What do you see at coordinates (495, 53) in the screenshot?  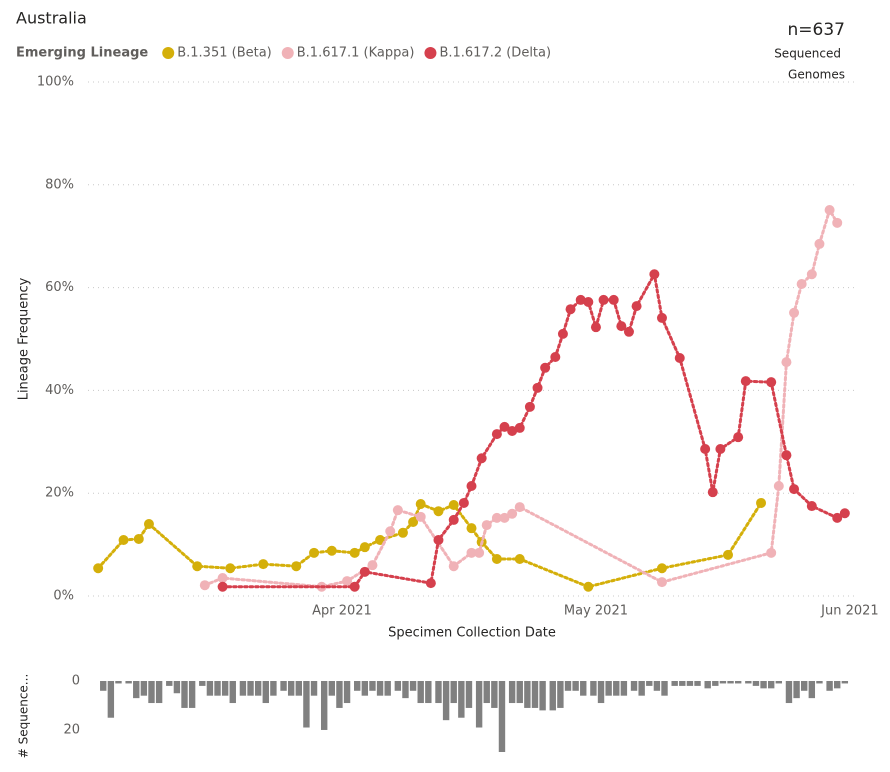 I see `legend-label: B.1.617.2 (Delta)` at bounding box center [495, 53].